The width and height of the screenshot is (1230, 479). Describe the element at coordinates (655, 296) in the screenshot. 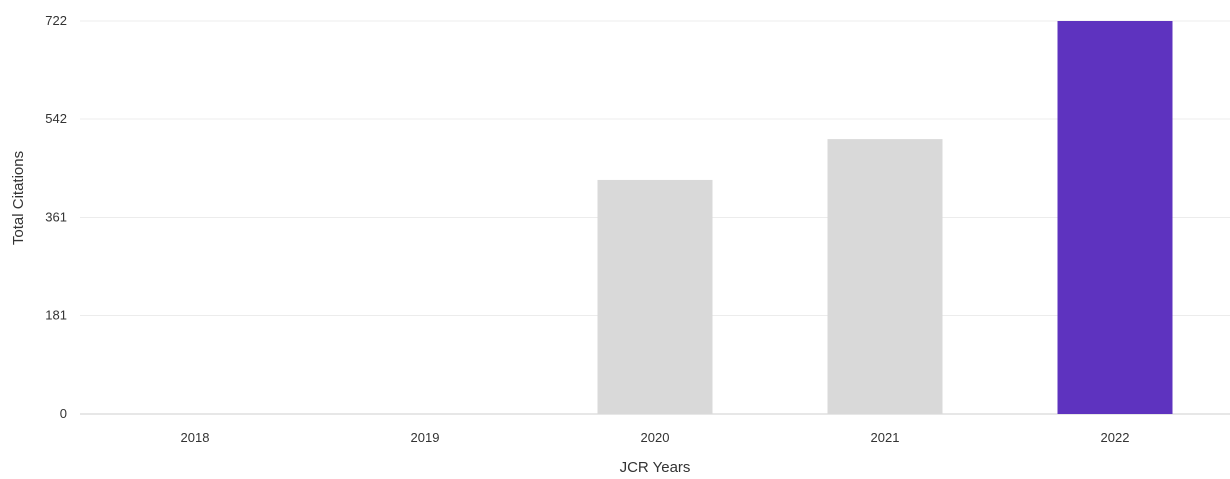

I see `bar-2020` at that location.